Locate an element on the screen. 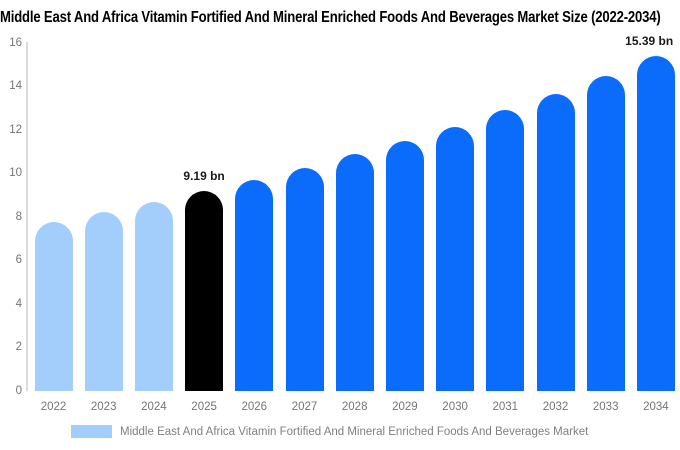 Image resolution: width=680 pixels, height=450 pixels. legend-swatch is located at coordinates (91, 431).